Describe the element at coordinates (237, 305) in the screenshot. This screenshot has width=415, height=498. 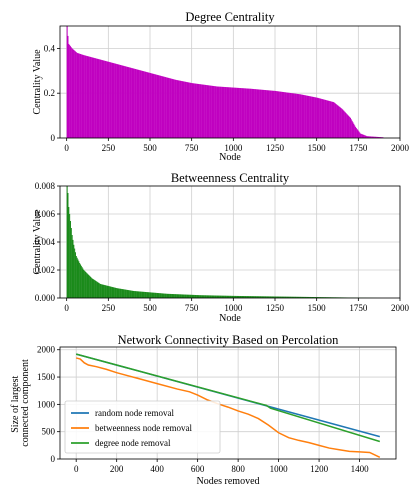
I see `x-tick-labels: 0 250 500 750 1000 1250 1500 1750 2000` at that location.